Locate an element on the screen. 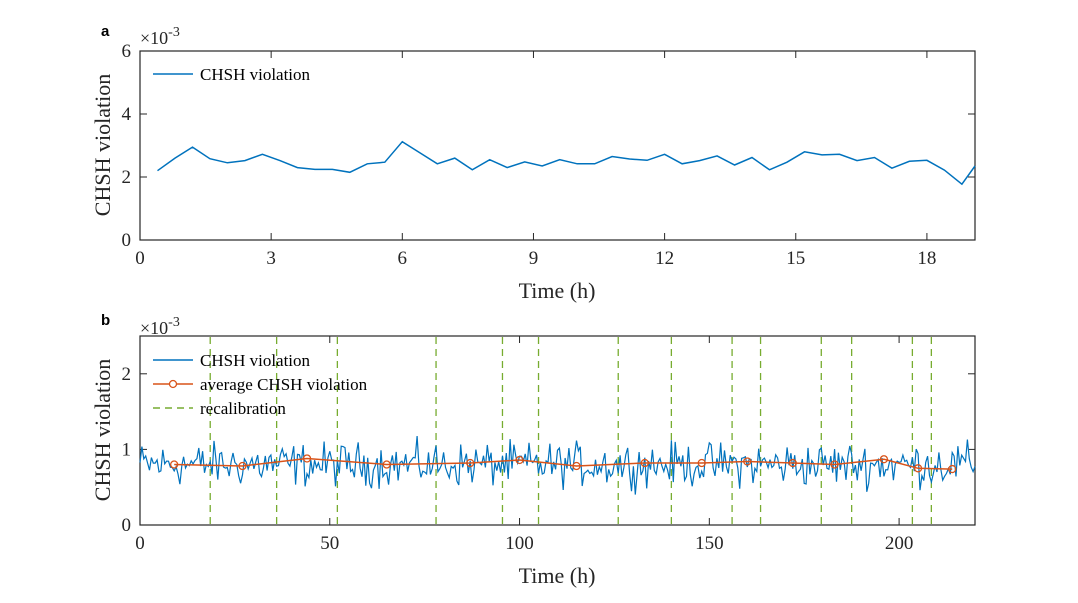 The image size is (1078, 603). panel-b-legend-label-raw: CHSH violation is located at coordinates (255, 360).